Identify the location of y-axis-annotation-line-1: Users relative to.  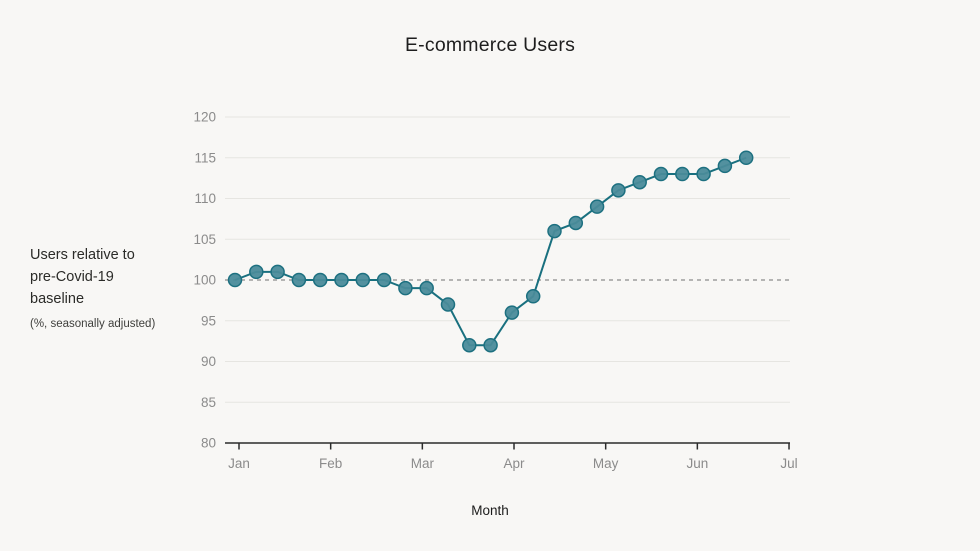
(82, 255).